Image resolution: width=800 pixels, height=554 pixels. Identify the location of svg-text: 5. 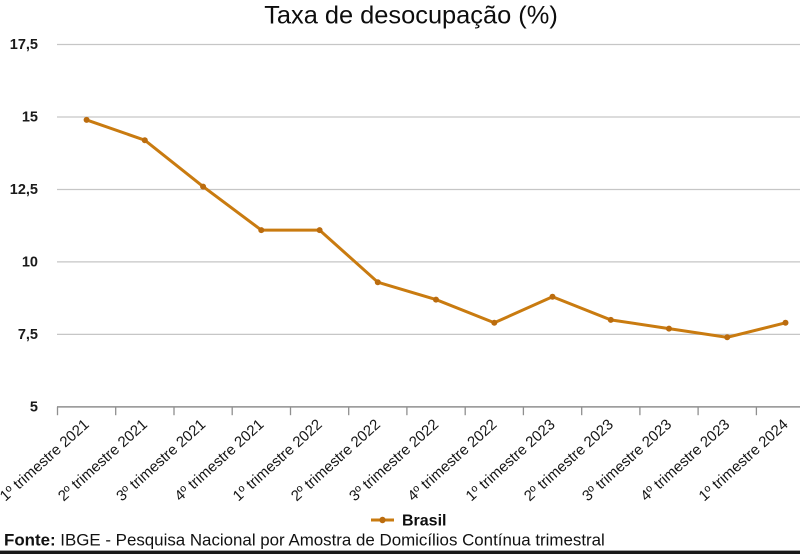
(34, 408).